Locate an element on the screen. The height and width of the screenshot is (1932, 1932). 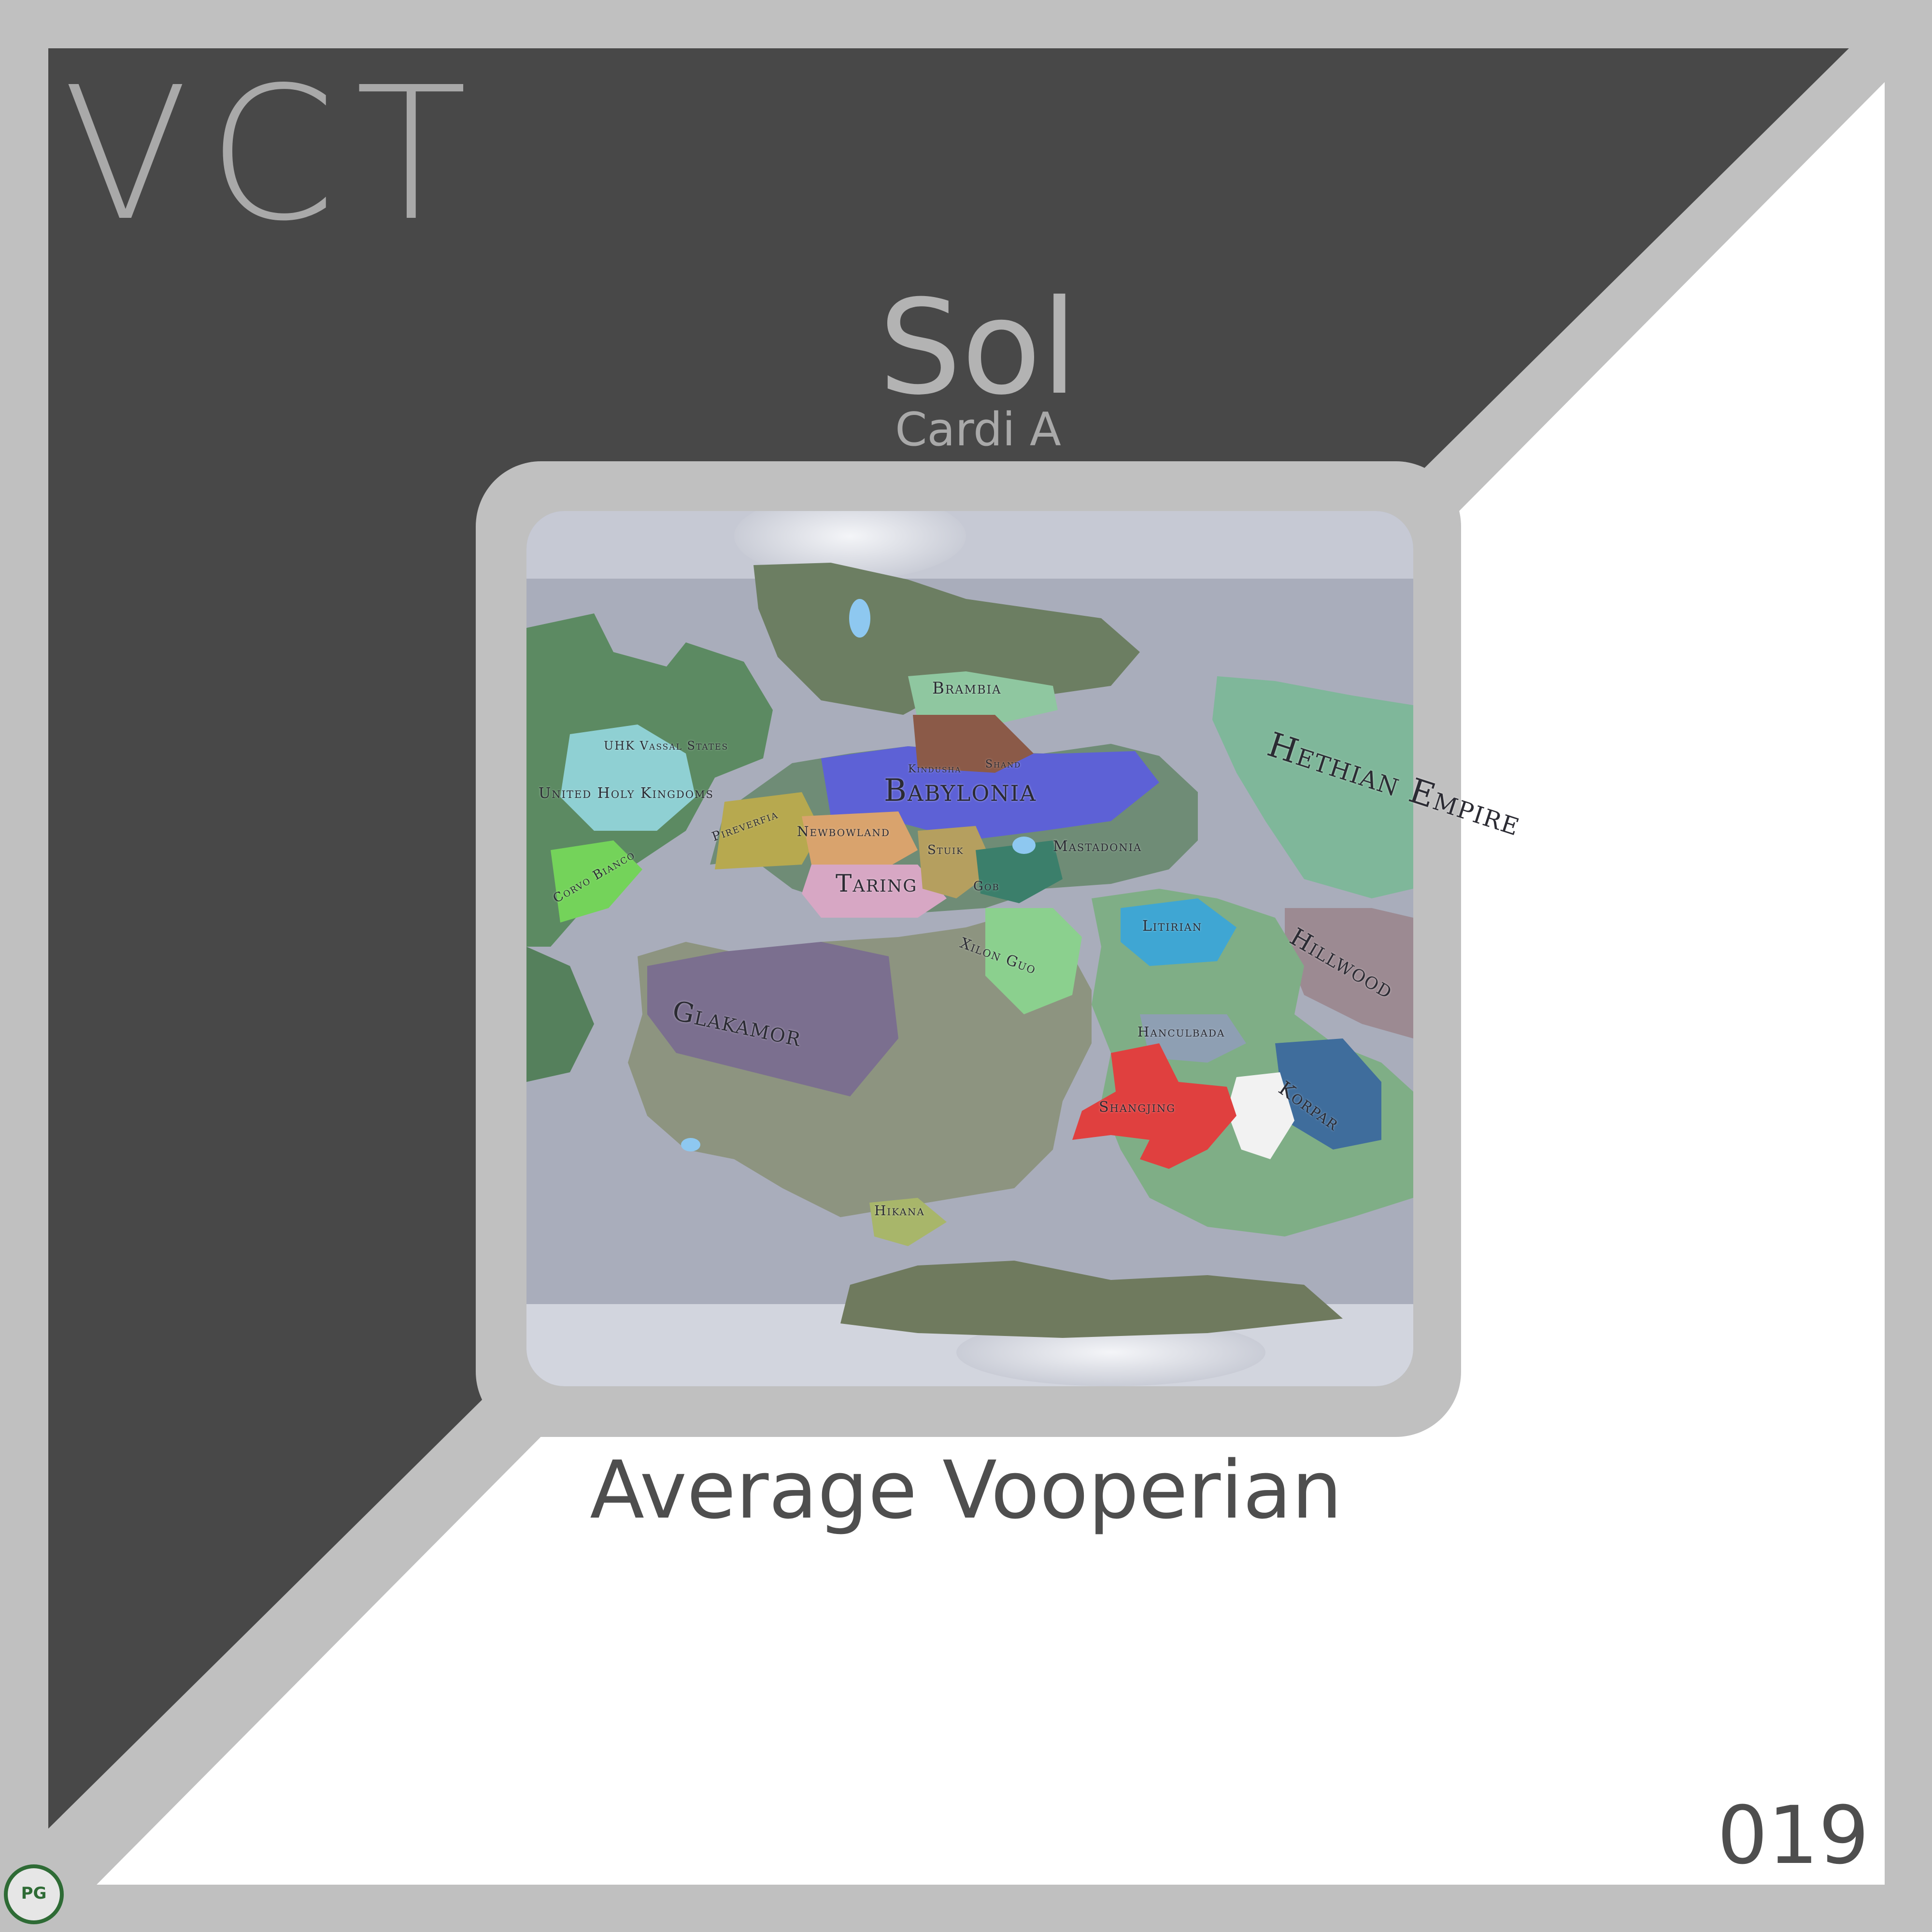
caption: Average Vooperian is located at coordinates (966, 1490).